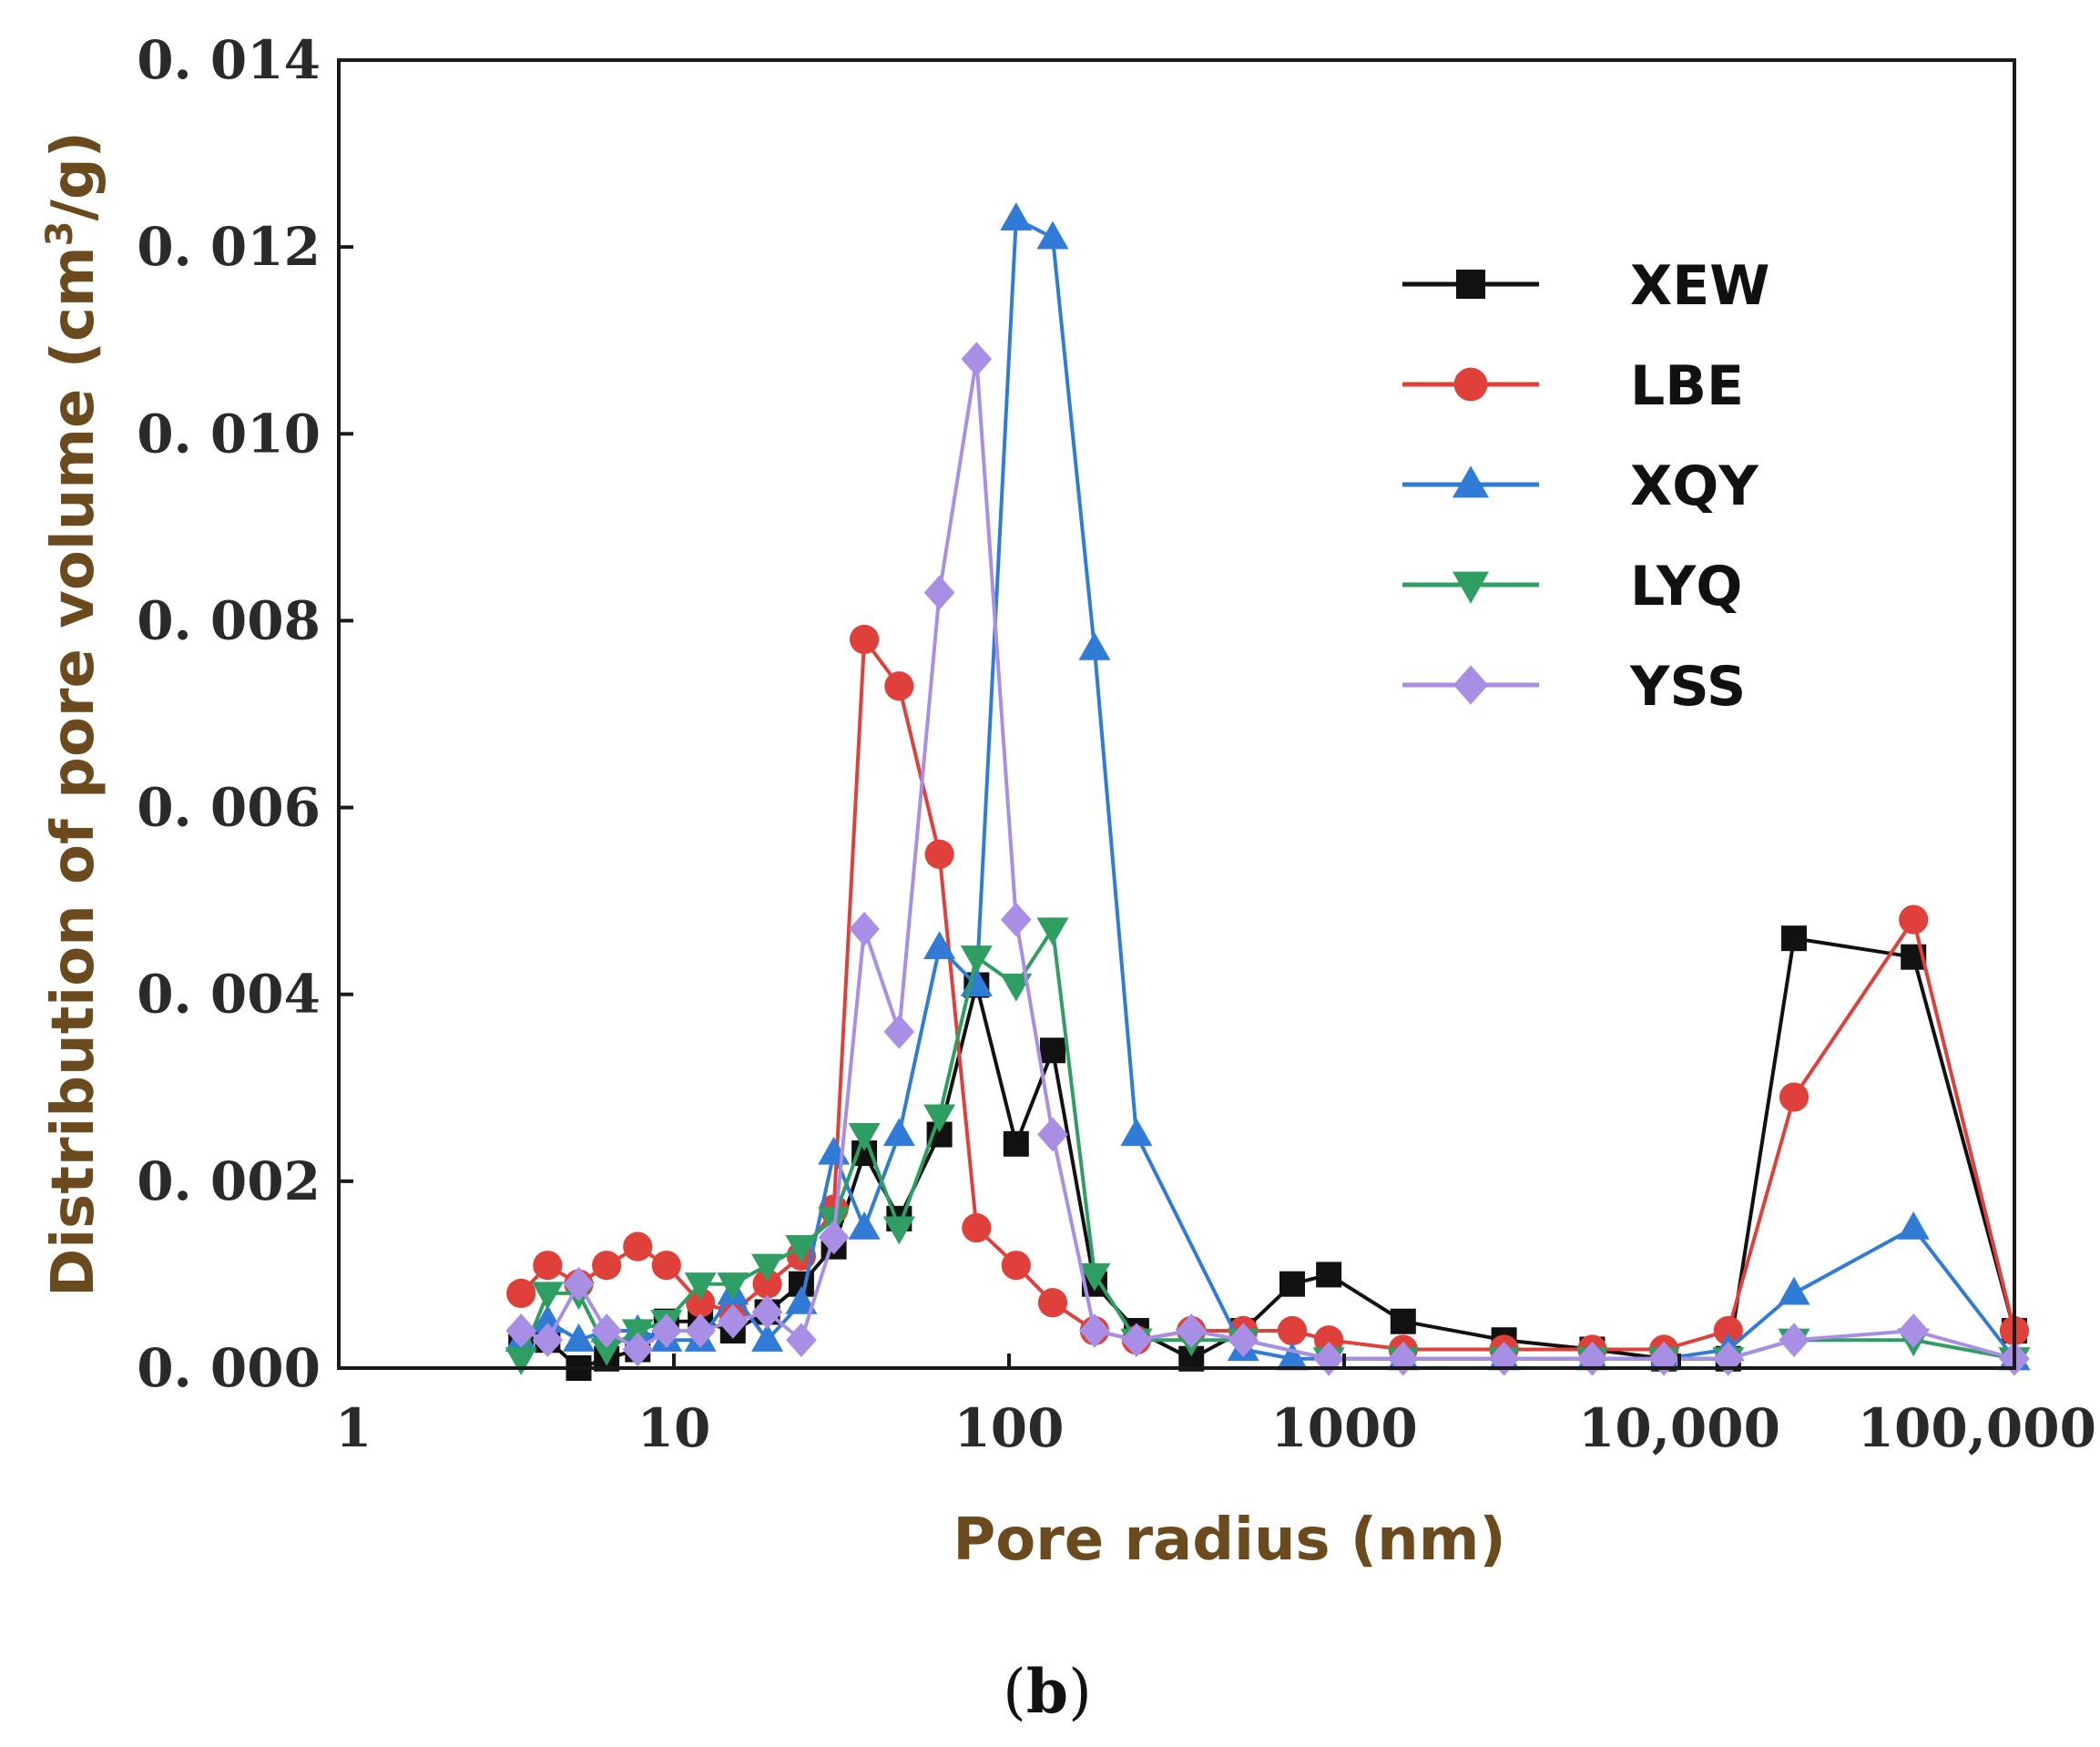  I want to click on figure-caption: (b), so click(1047, 1692).